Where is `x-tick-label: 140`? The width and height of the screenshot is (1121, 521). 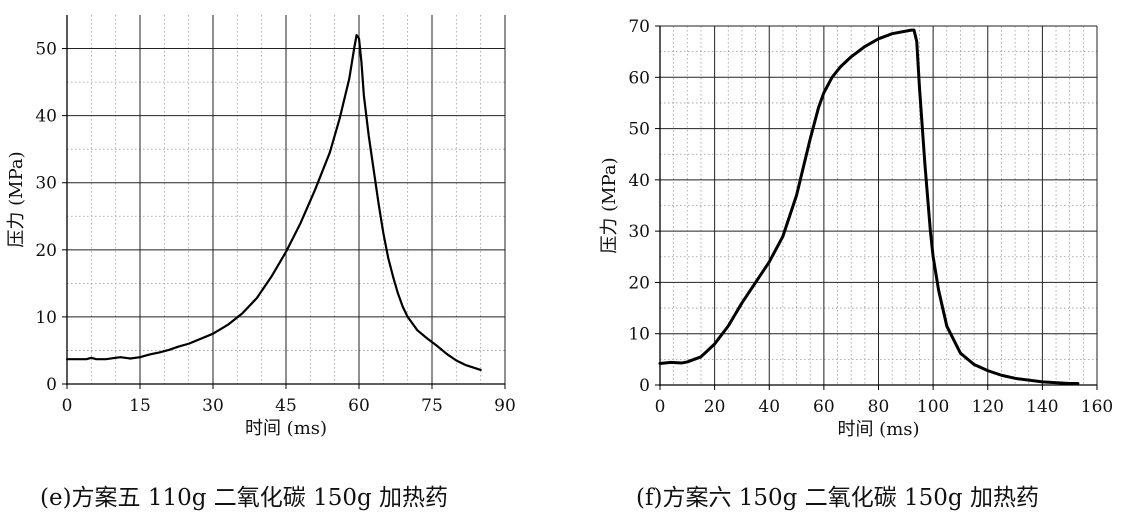
x-tick-label: 140 is located at coordinates (1042, 407).